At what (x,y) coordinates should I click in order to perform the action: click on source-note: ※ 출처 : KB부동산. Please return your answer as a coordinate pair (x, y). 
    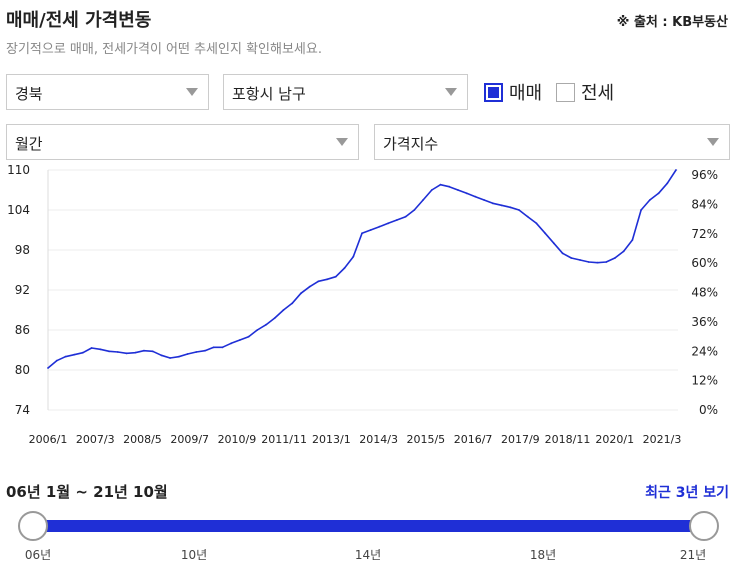
    Looking at the image, I should click on (672, 22).